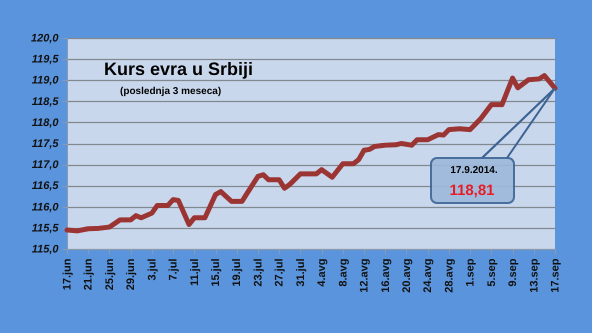 This screenshot has height=333, width=592. What do you see at coordinates (534, 275) in the screenshot?
I see `x-tick-label: 13.sep` at bounding box center [534, 275].